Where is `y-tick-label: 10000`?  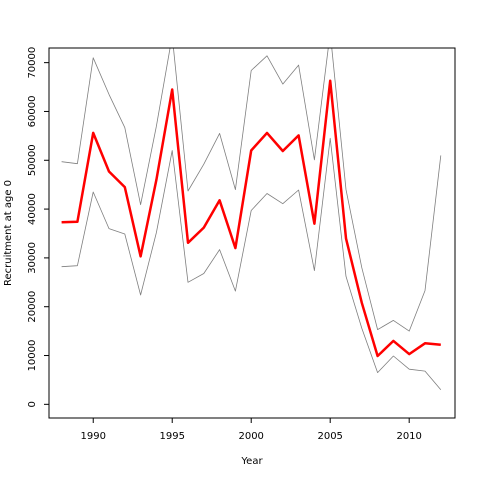
y-tick-label: 10000 is located at coordinates (32, 356).